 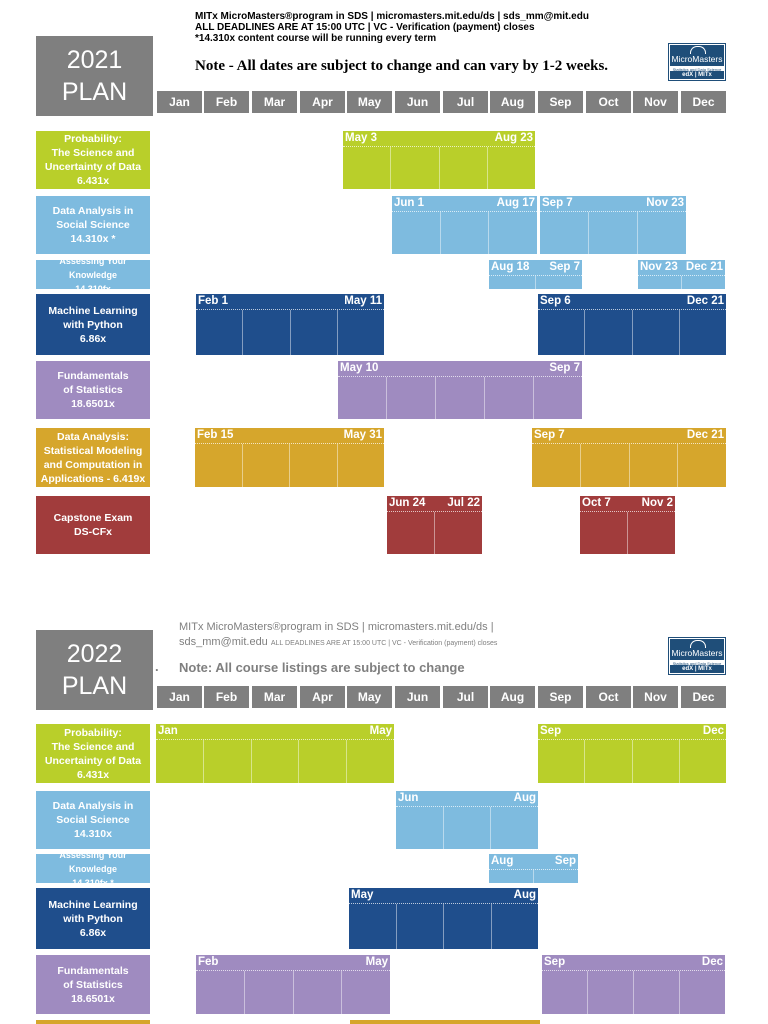 What do you see at coordinates (168, 731) in the screenshot?
I see `bar-start-date: Jan` at bounding box center [168, 731].